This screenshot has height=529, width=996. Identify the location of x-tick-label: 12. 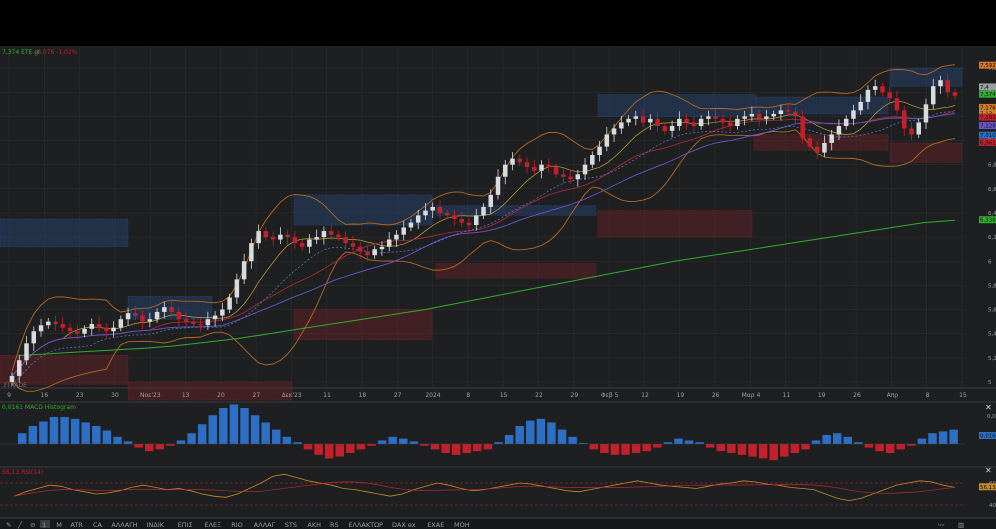
(645, 395).